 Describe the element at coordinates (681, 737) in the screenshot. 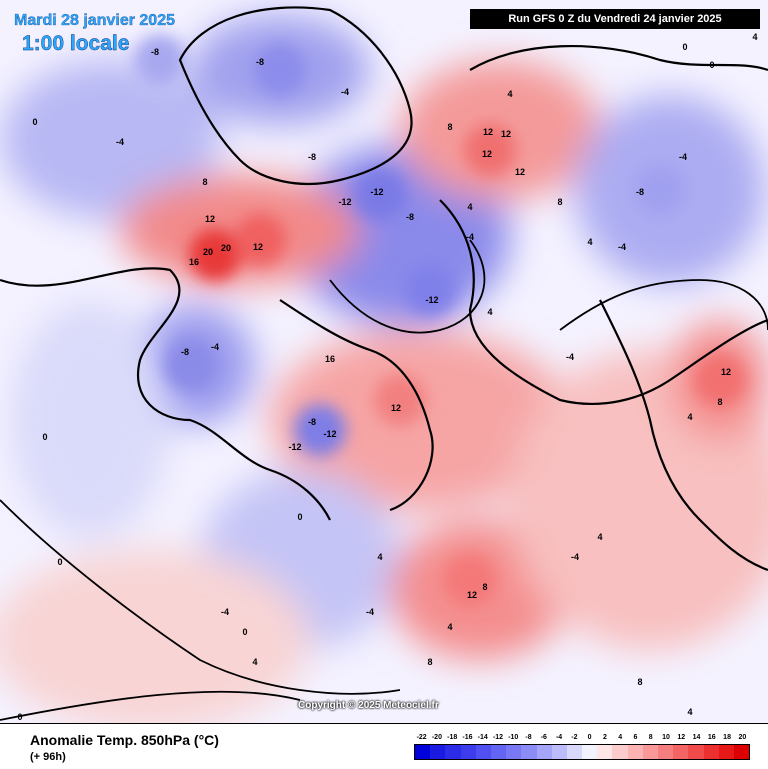

I see `color-scale-tick: 12` at that location.